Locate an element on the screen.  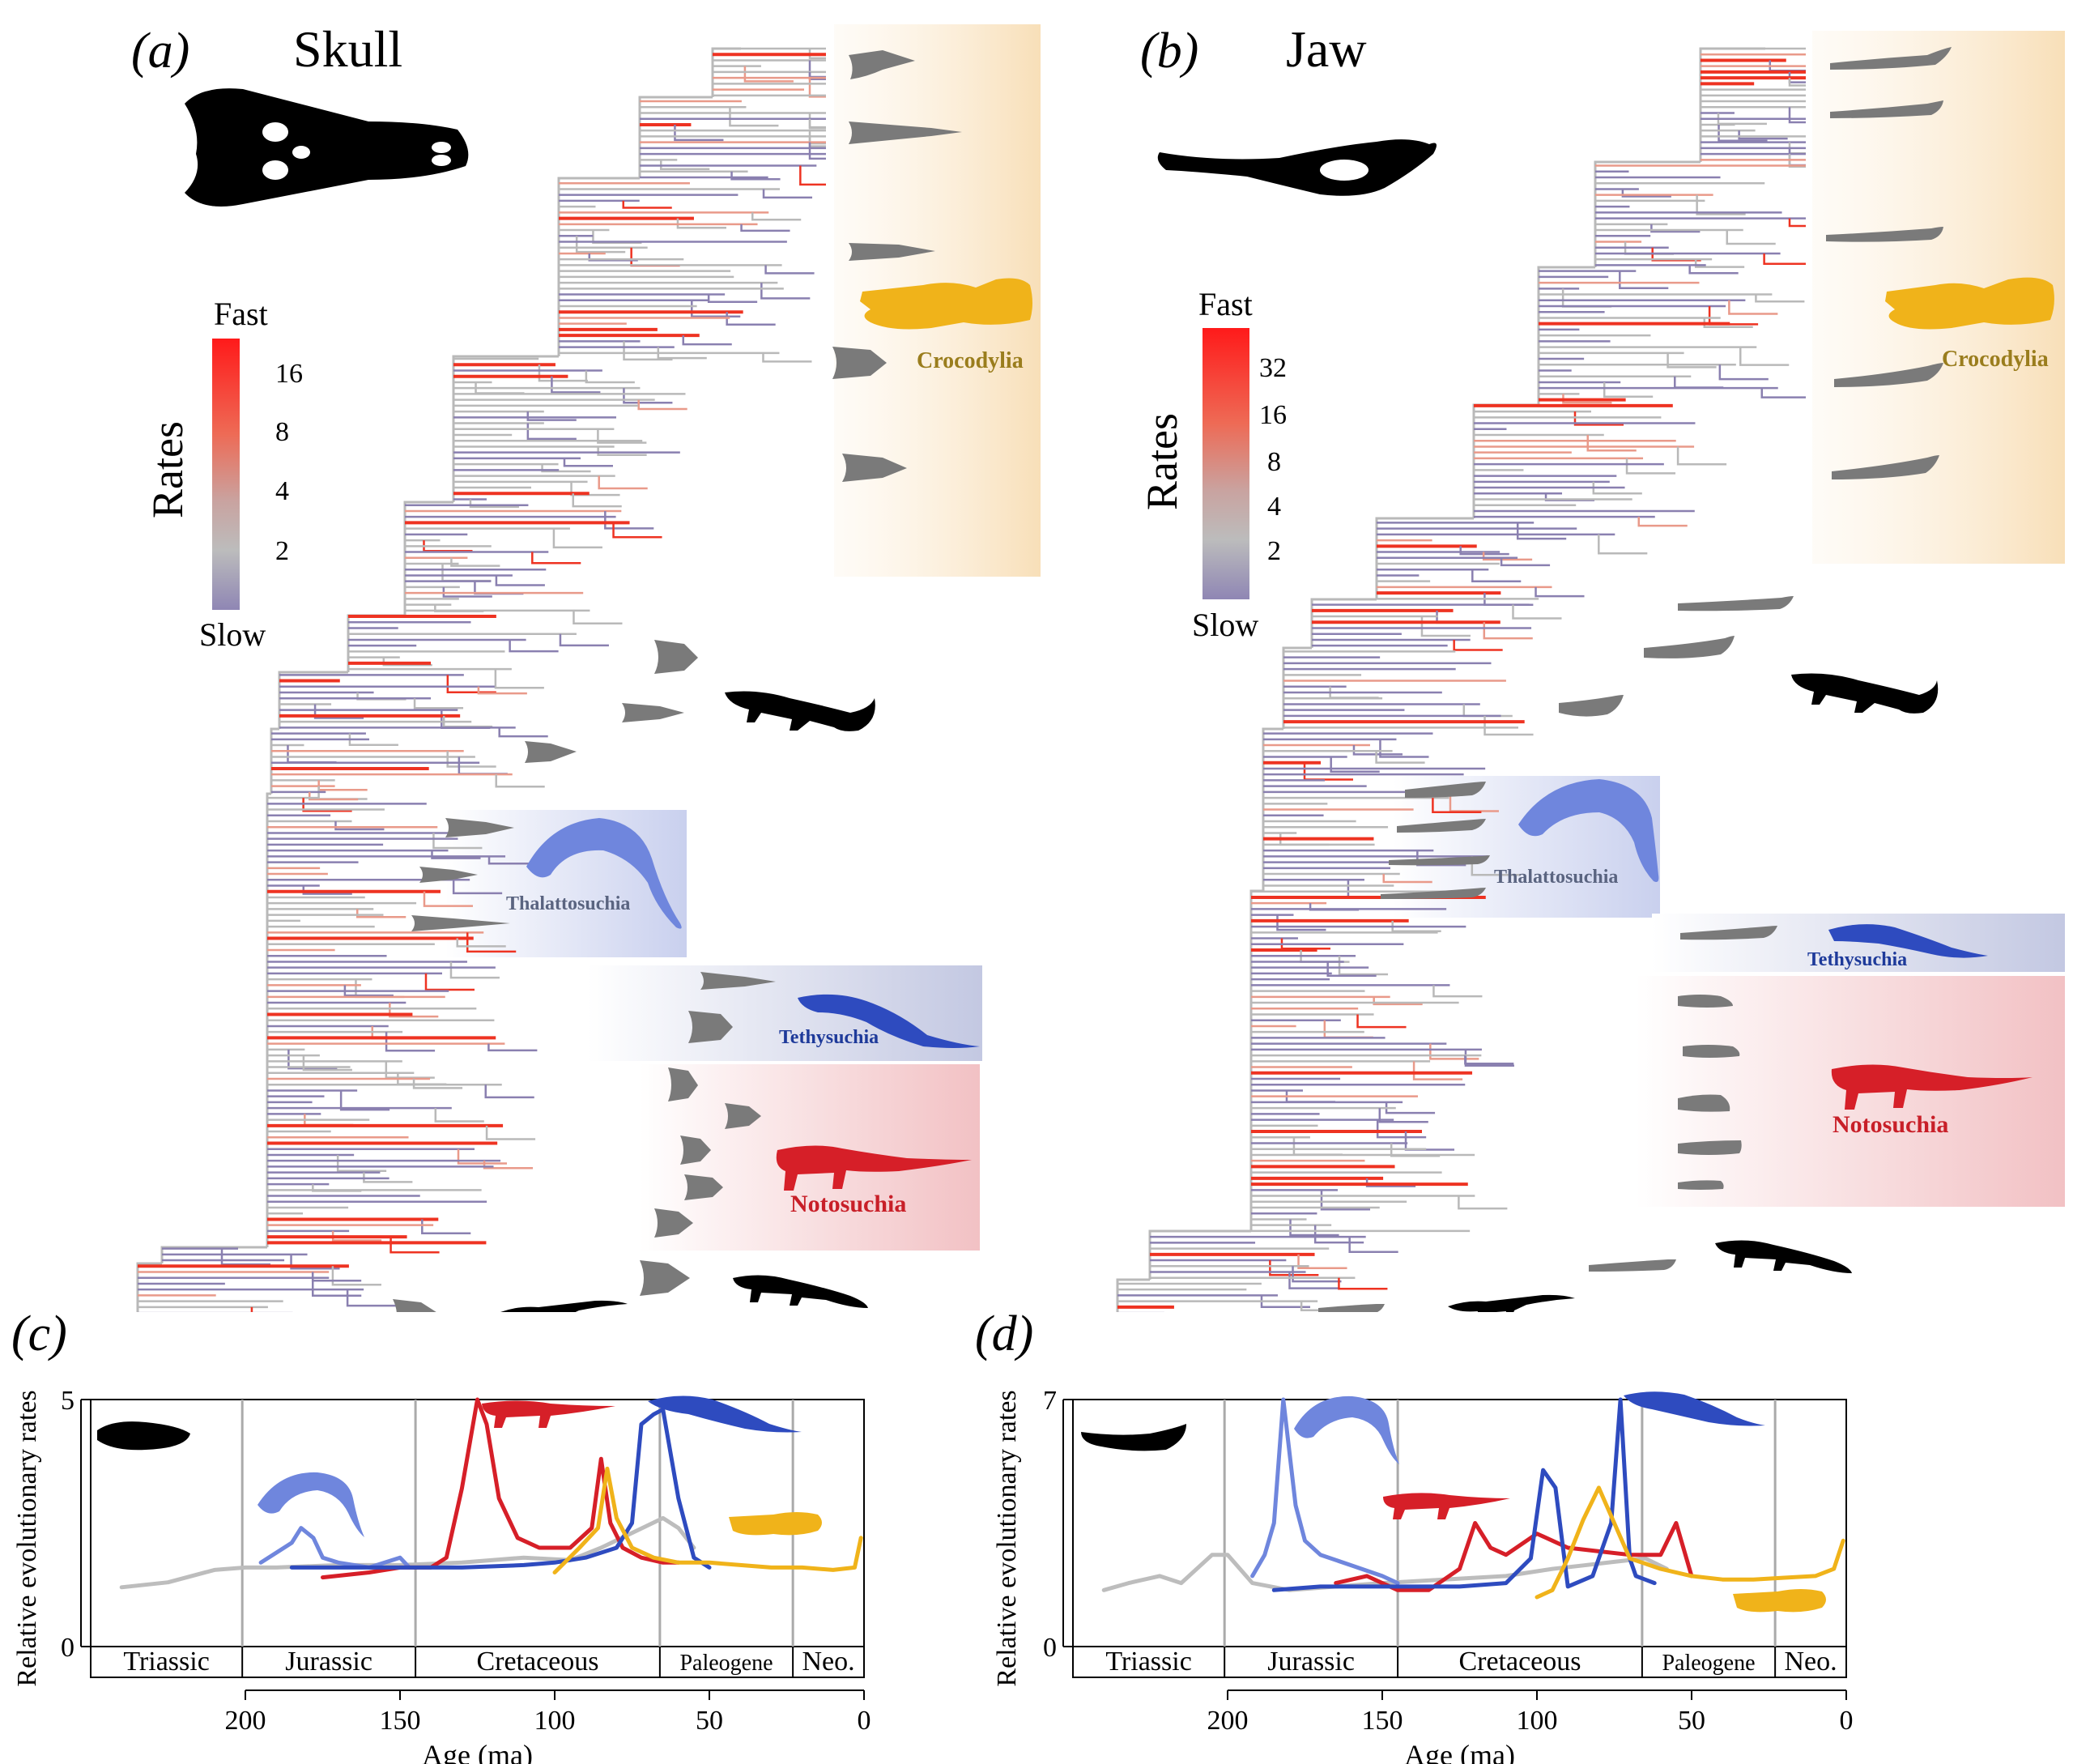
clade-label-thalattosuchia-a: Thalattosuchia is located at coordinates (568, 903).